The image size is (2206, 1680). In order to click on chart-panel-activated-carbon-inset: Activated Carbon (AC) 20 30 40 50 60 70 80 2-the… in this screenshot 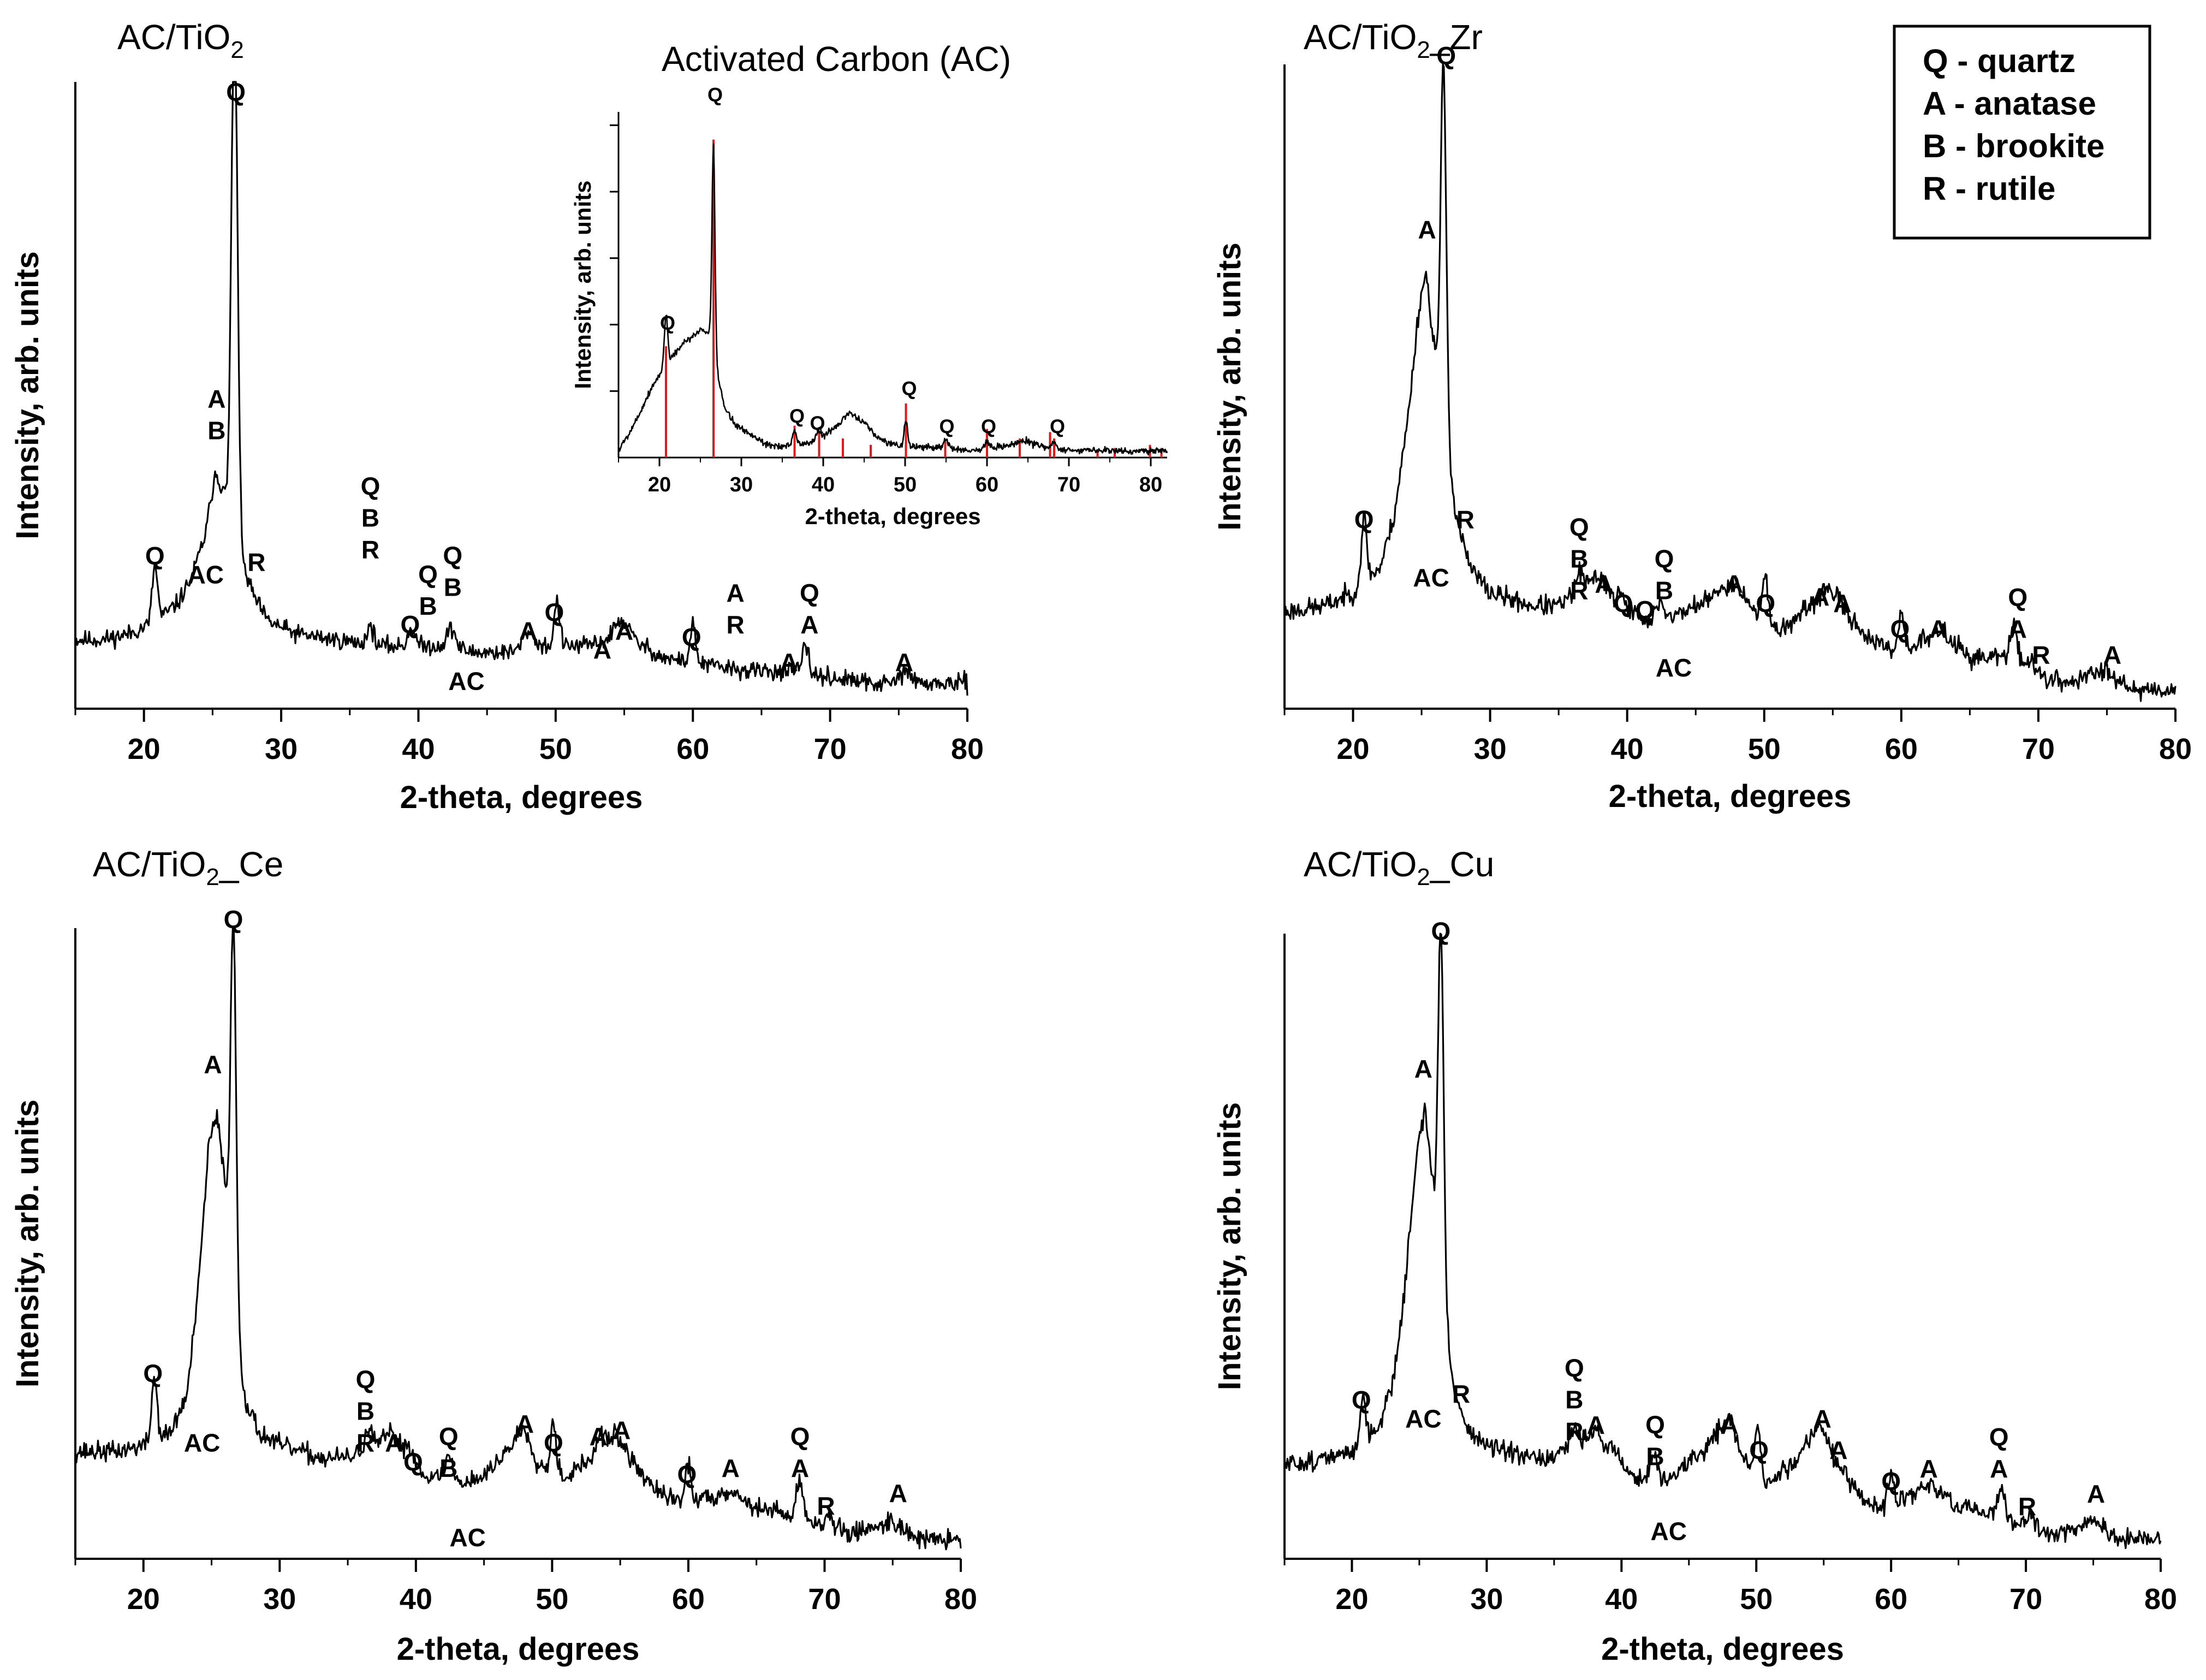, I will do `click(869, 284)`.